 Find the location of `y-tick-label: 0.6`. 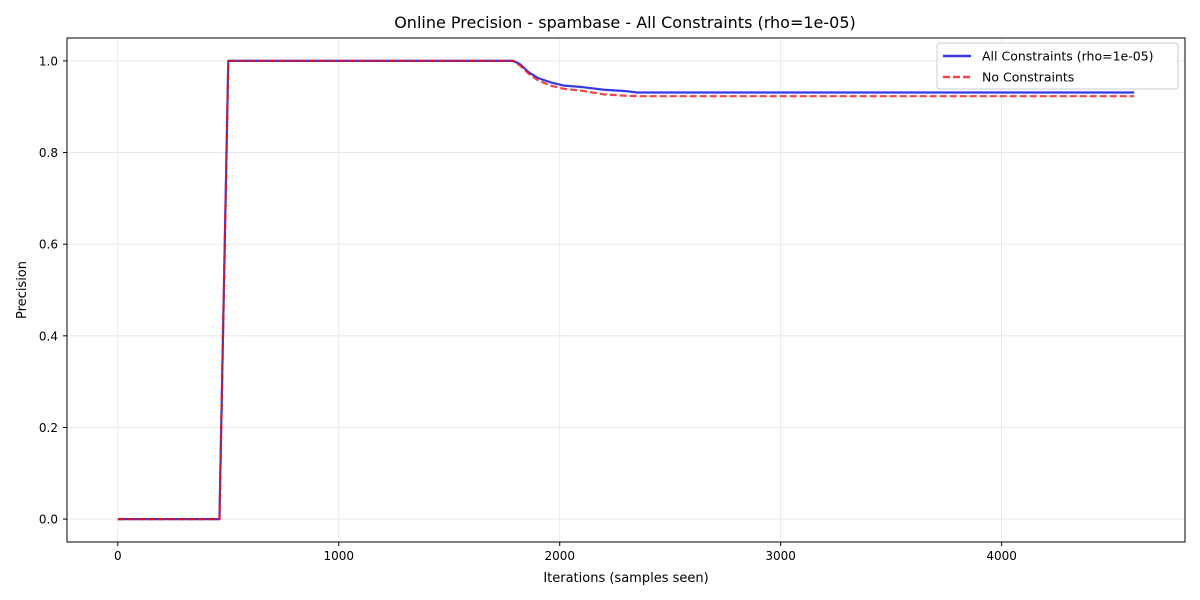

y-tick-label: 0.6 is located at coordinates (48, 245).